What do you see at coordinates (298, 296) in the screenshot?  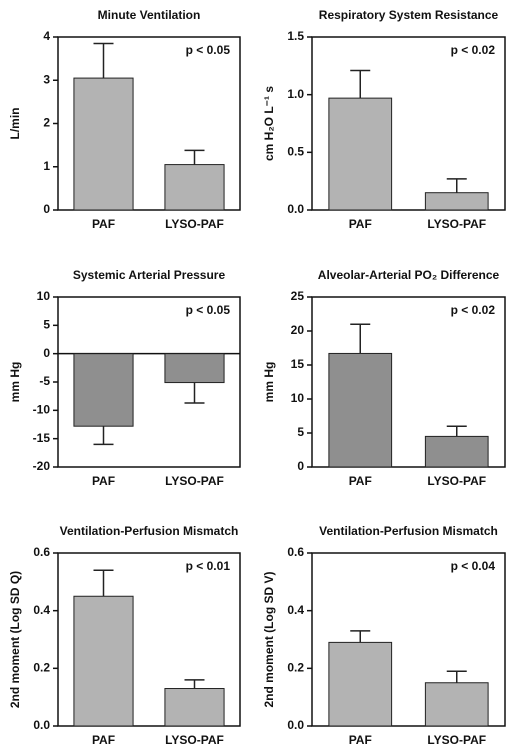 I see `y-tick-label: 25` at bounding box center [298, 296].